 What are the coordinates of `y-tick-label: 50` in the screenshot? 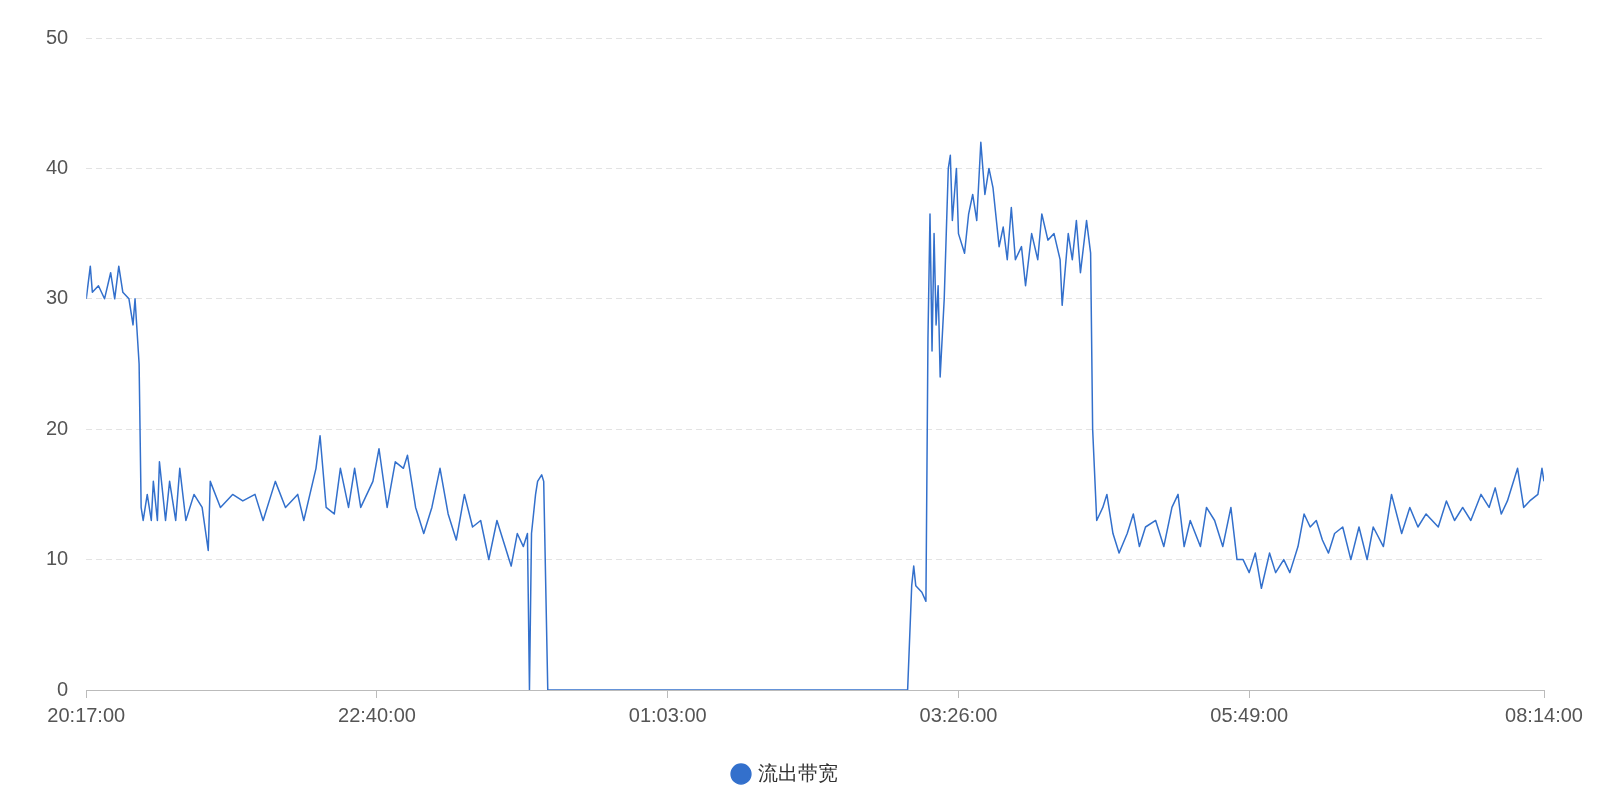 It's located at (57, 36).